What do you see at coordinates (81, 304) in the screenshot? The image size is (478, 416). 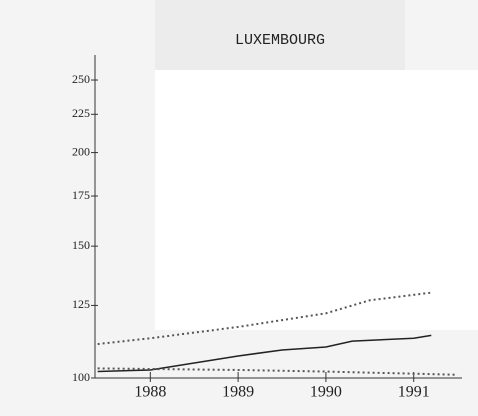 I see `y-tick-label: 125` at bounding box center [81, 304].